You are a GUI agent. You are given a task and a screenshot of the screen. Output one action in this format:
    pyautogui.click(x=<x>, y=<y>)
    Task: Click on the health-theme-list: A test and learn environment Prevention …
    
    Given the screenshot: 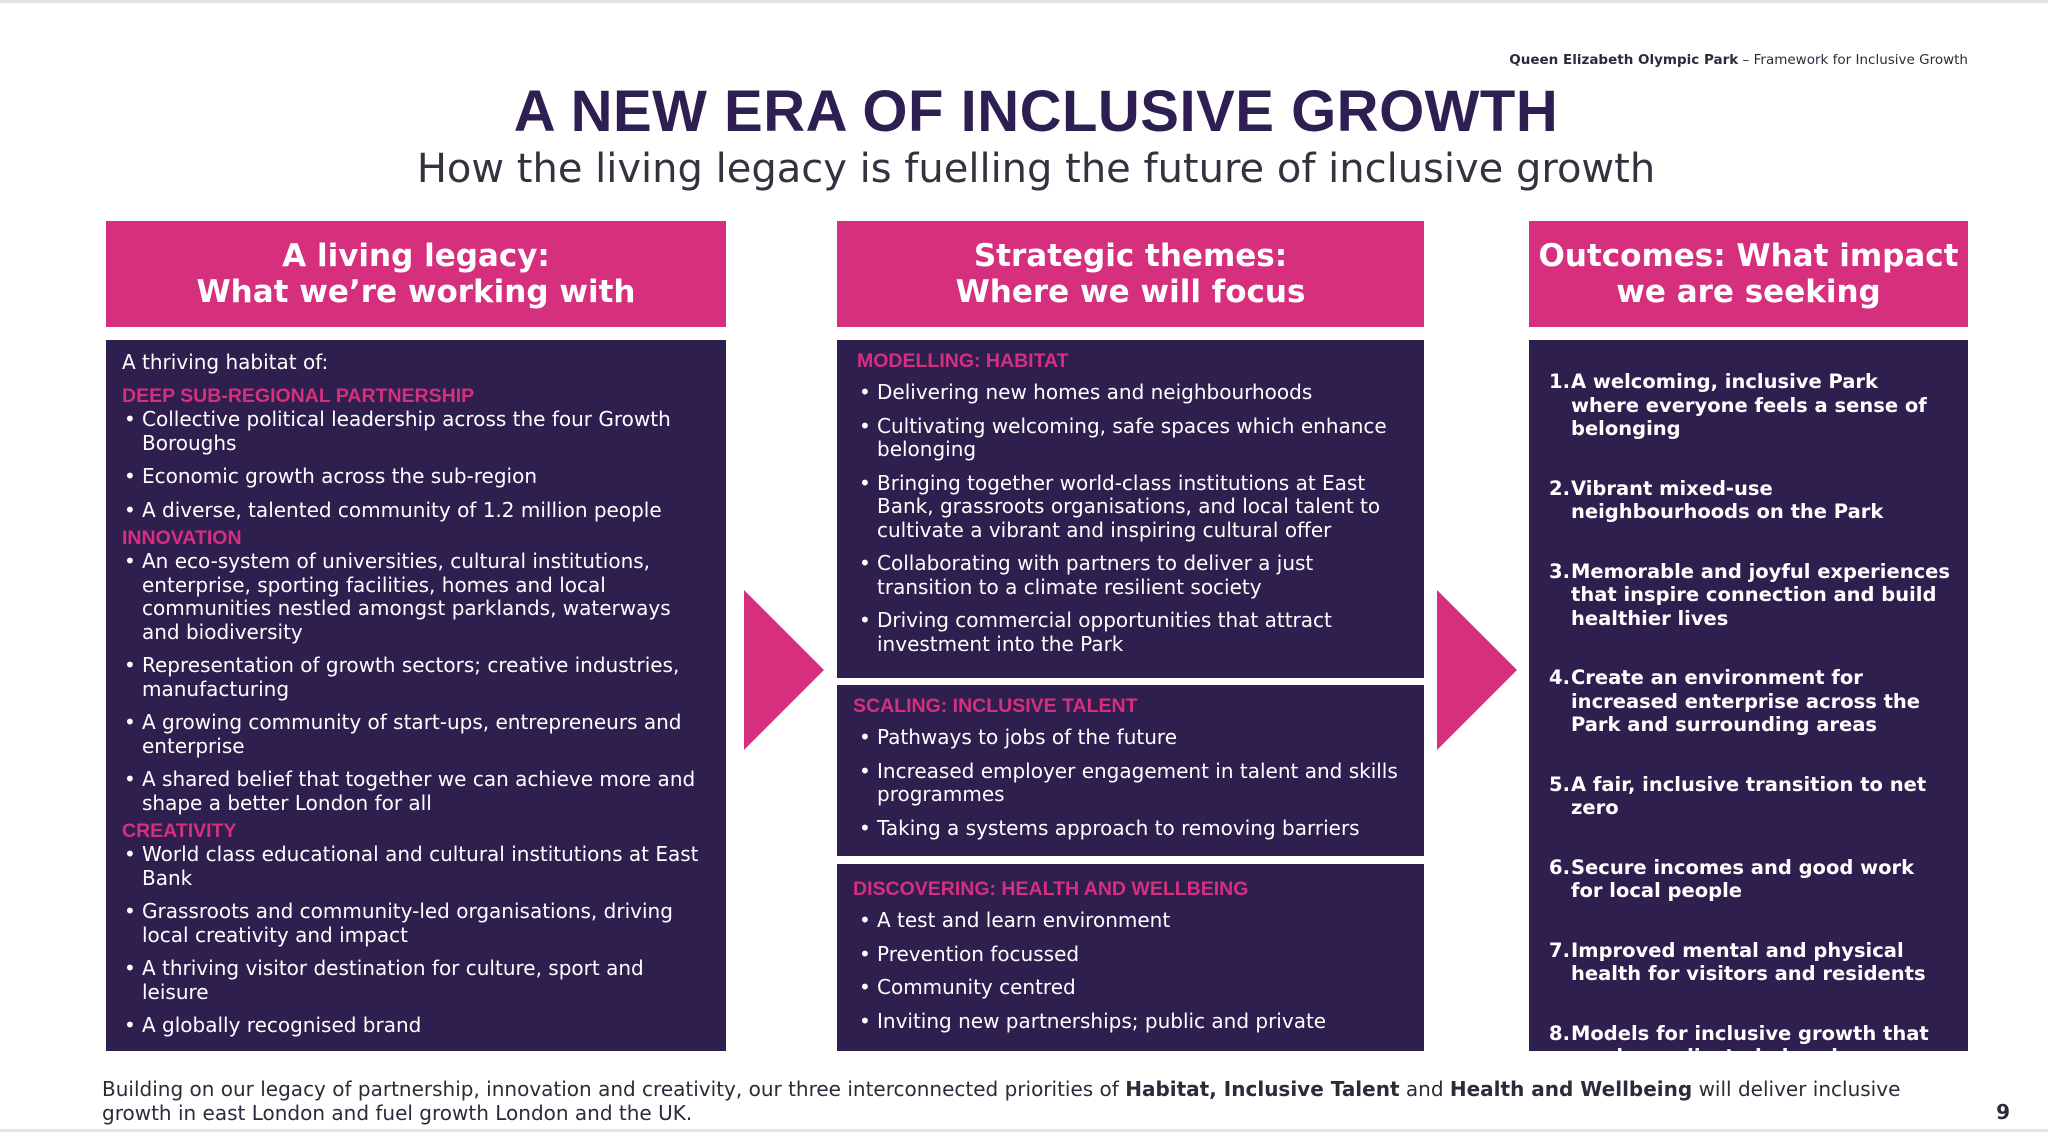 What is the action you would take?
    pyautogui.click(x=1128, y=971)
    